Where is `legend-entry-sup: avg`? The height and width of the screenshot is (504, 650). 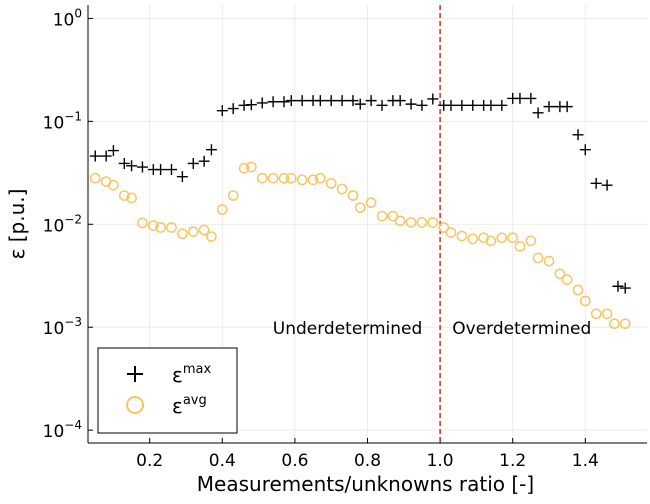
legend-entry-sup: avg is located at coordinates (195, 400).